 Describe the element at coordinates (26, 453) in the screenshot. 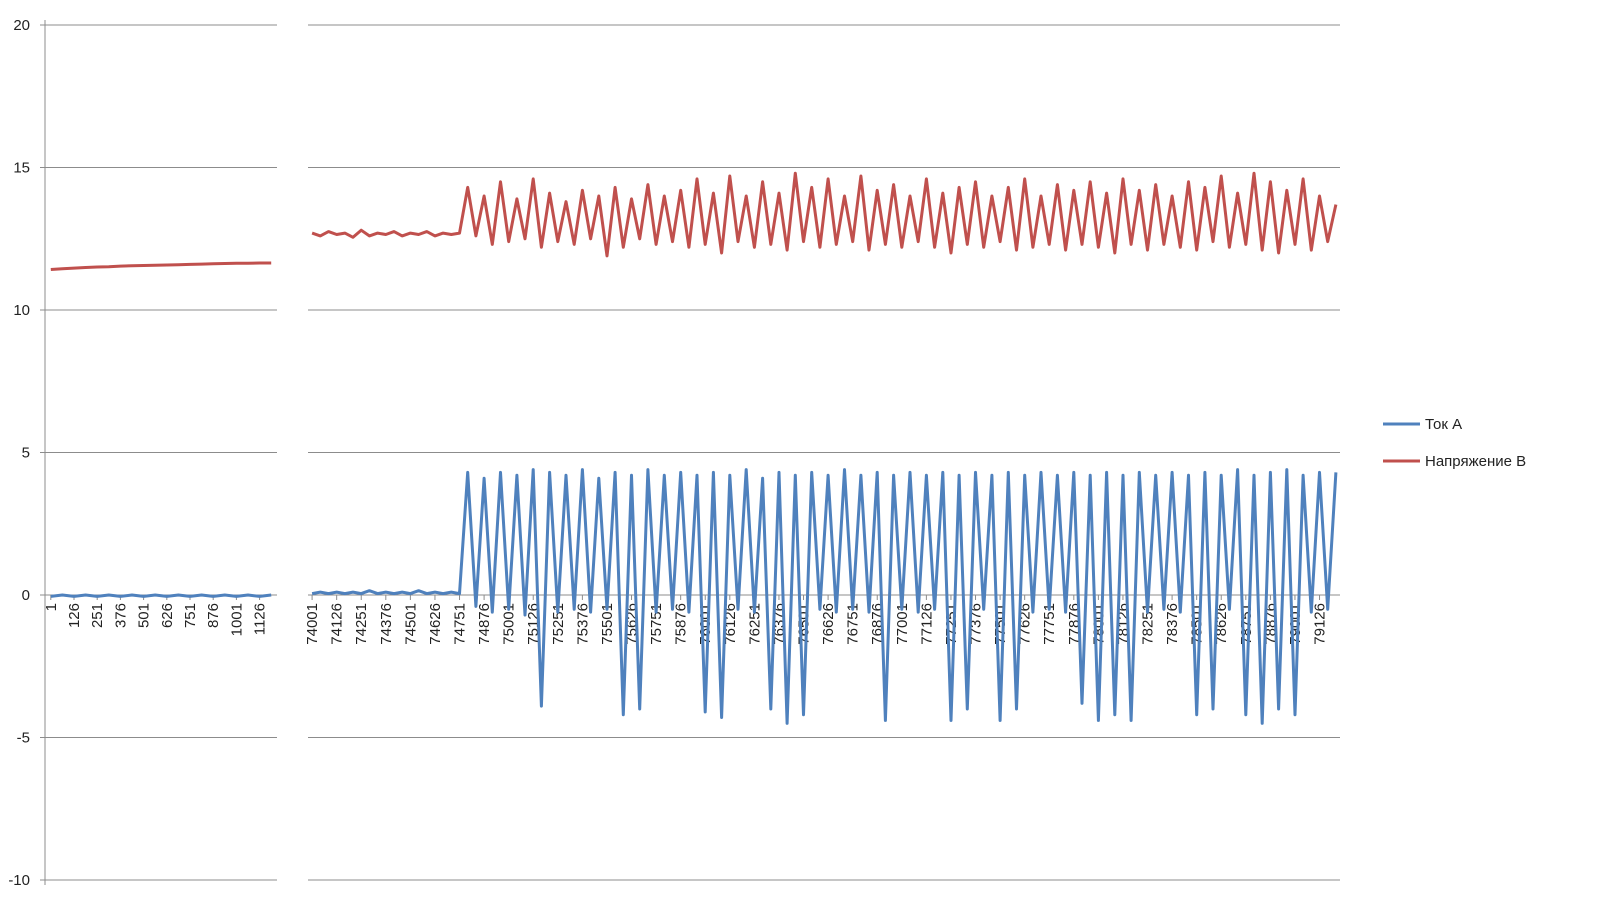

I see `y-tick-label: 5` at that location.